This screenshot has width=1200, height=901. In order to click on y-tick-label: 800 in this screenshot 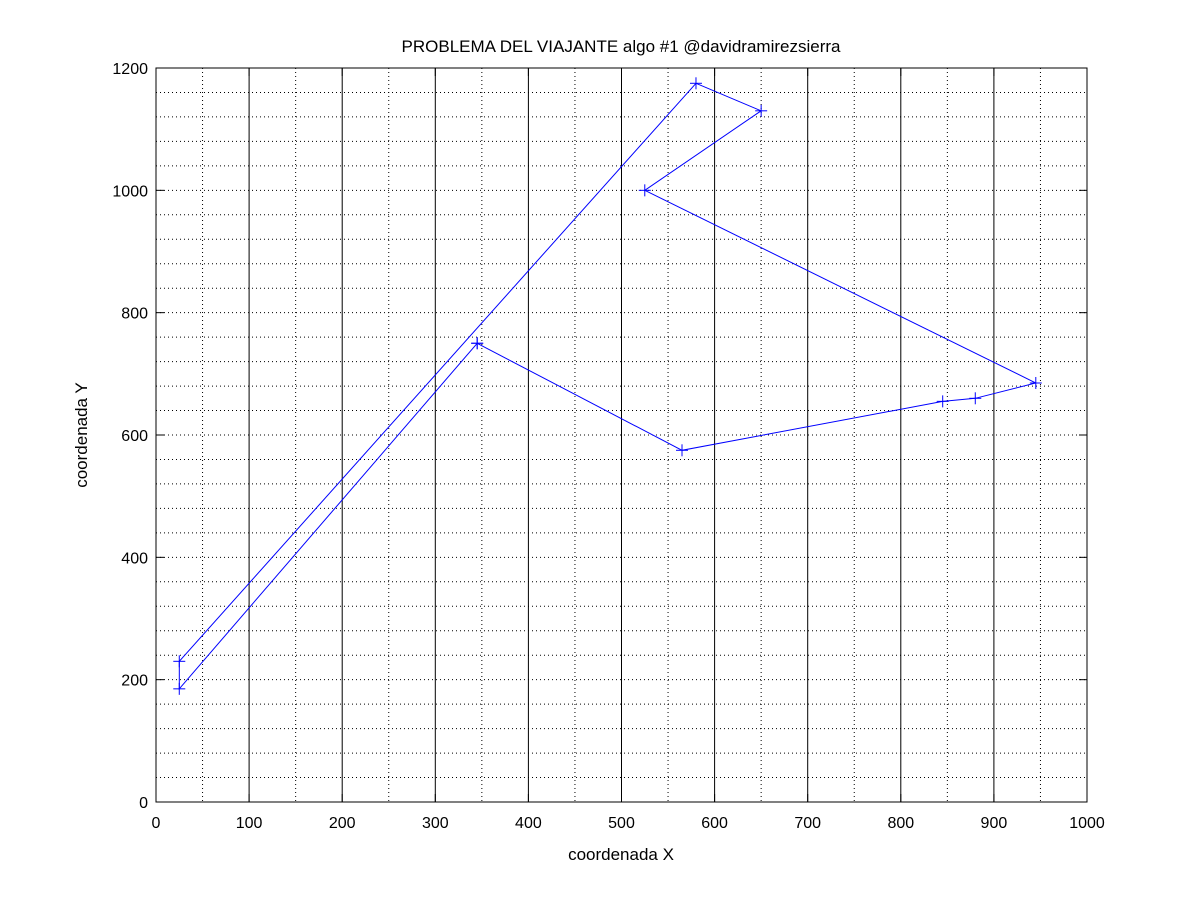, I will do `click(134, 314)`.